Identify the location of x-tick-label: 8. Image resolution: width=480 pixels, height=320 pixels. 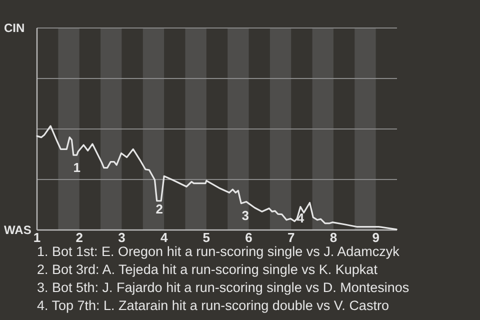
(334, 237).